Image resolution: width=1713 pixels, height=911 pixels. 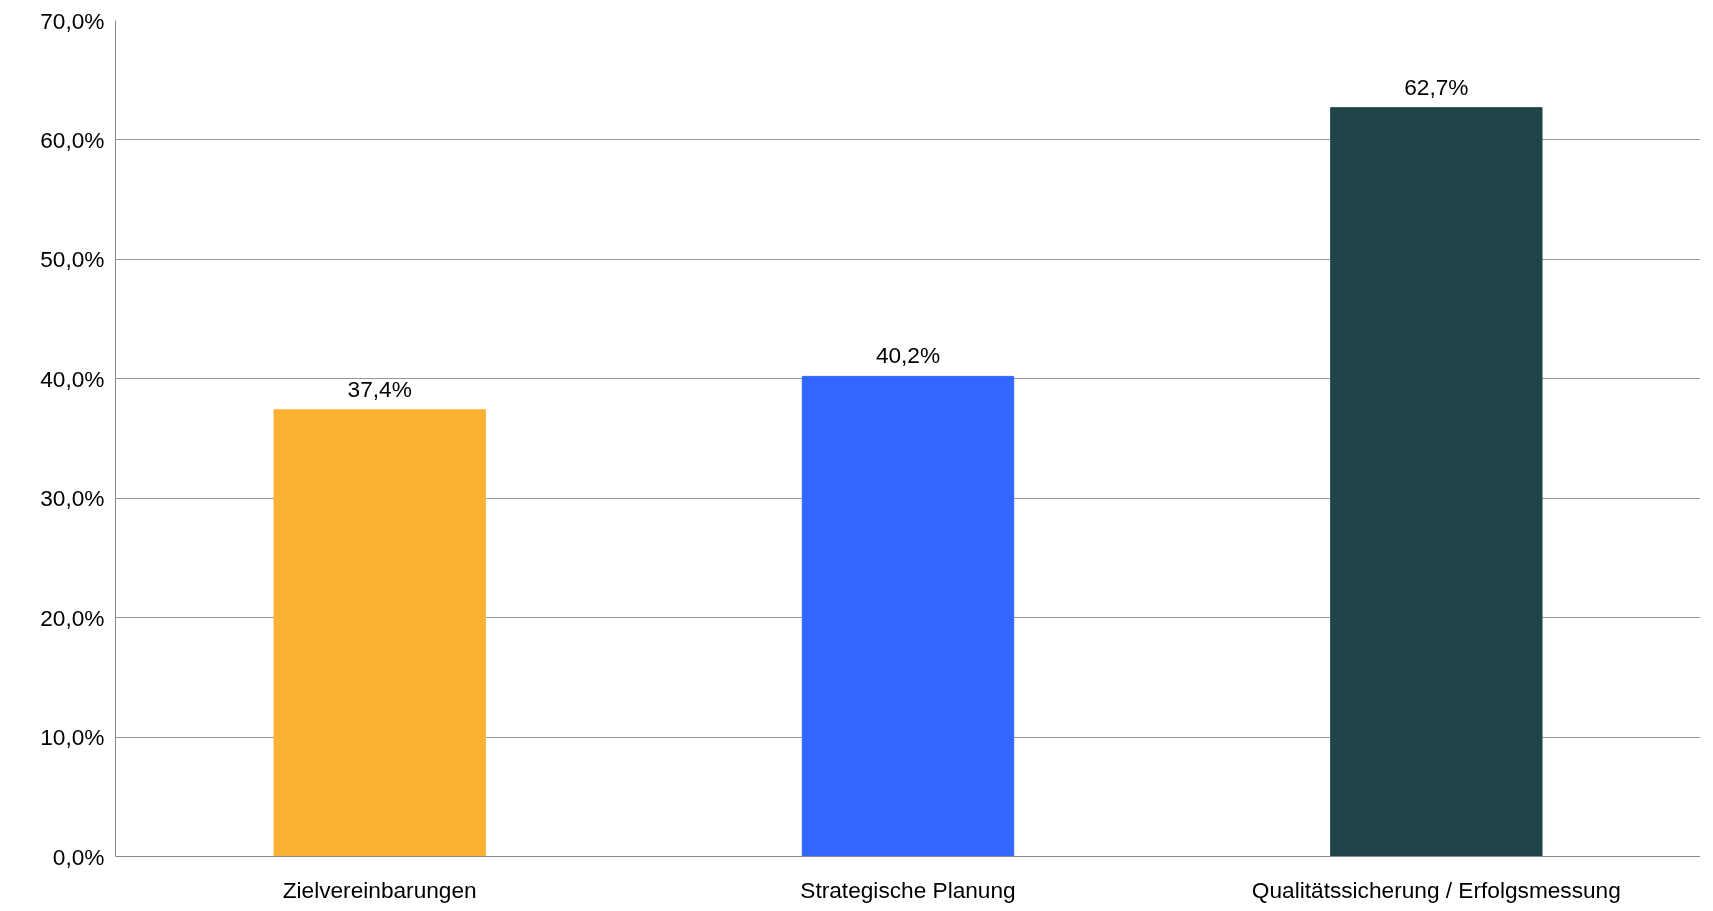 What do you see at coordinates (78, 856) in the screenshot?
I see `y-tick-label: 0,0%` at bounding box center [78, 856].